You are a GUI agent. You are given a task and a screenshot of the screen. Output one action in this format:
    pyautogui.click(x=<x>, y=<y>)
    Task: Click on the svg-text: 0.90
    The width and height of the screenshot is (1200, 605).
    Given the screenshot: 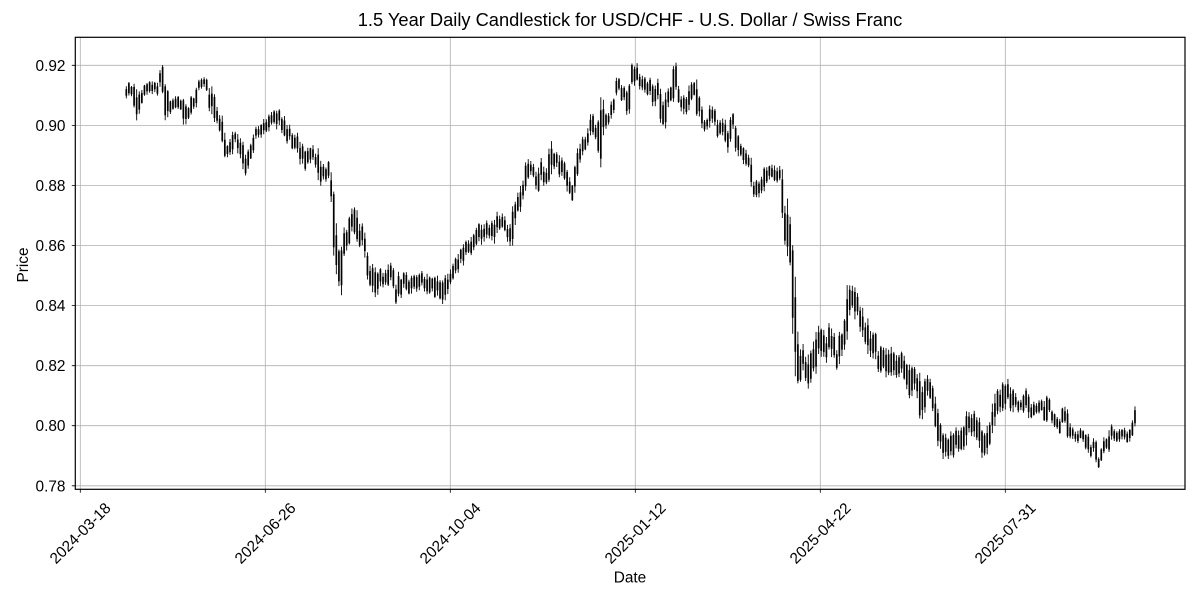 What is the action you would take?
    pyautogui.click(x=51, y=126)
    